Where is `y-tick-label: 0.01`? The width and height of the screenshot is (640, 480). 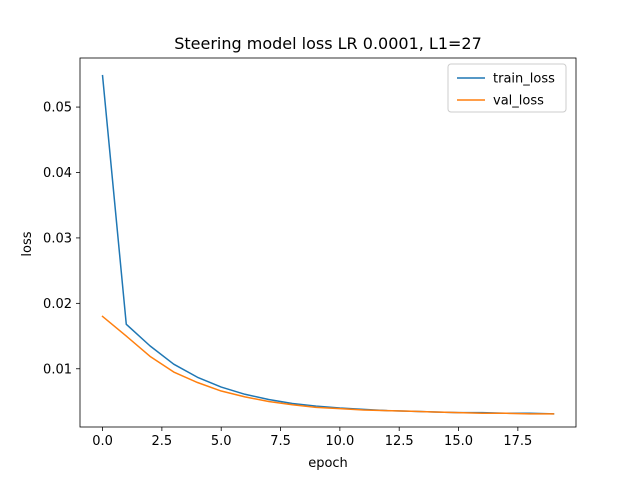 y-tick-label: 0.01 is located at coordinates (57, 369).